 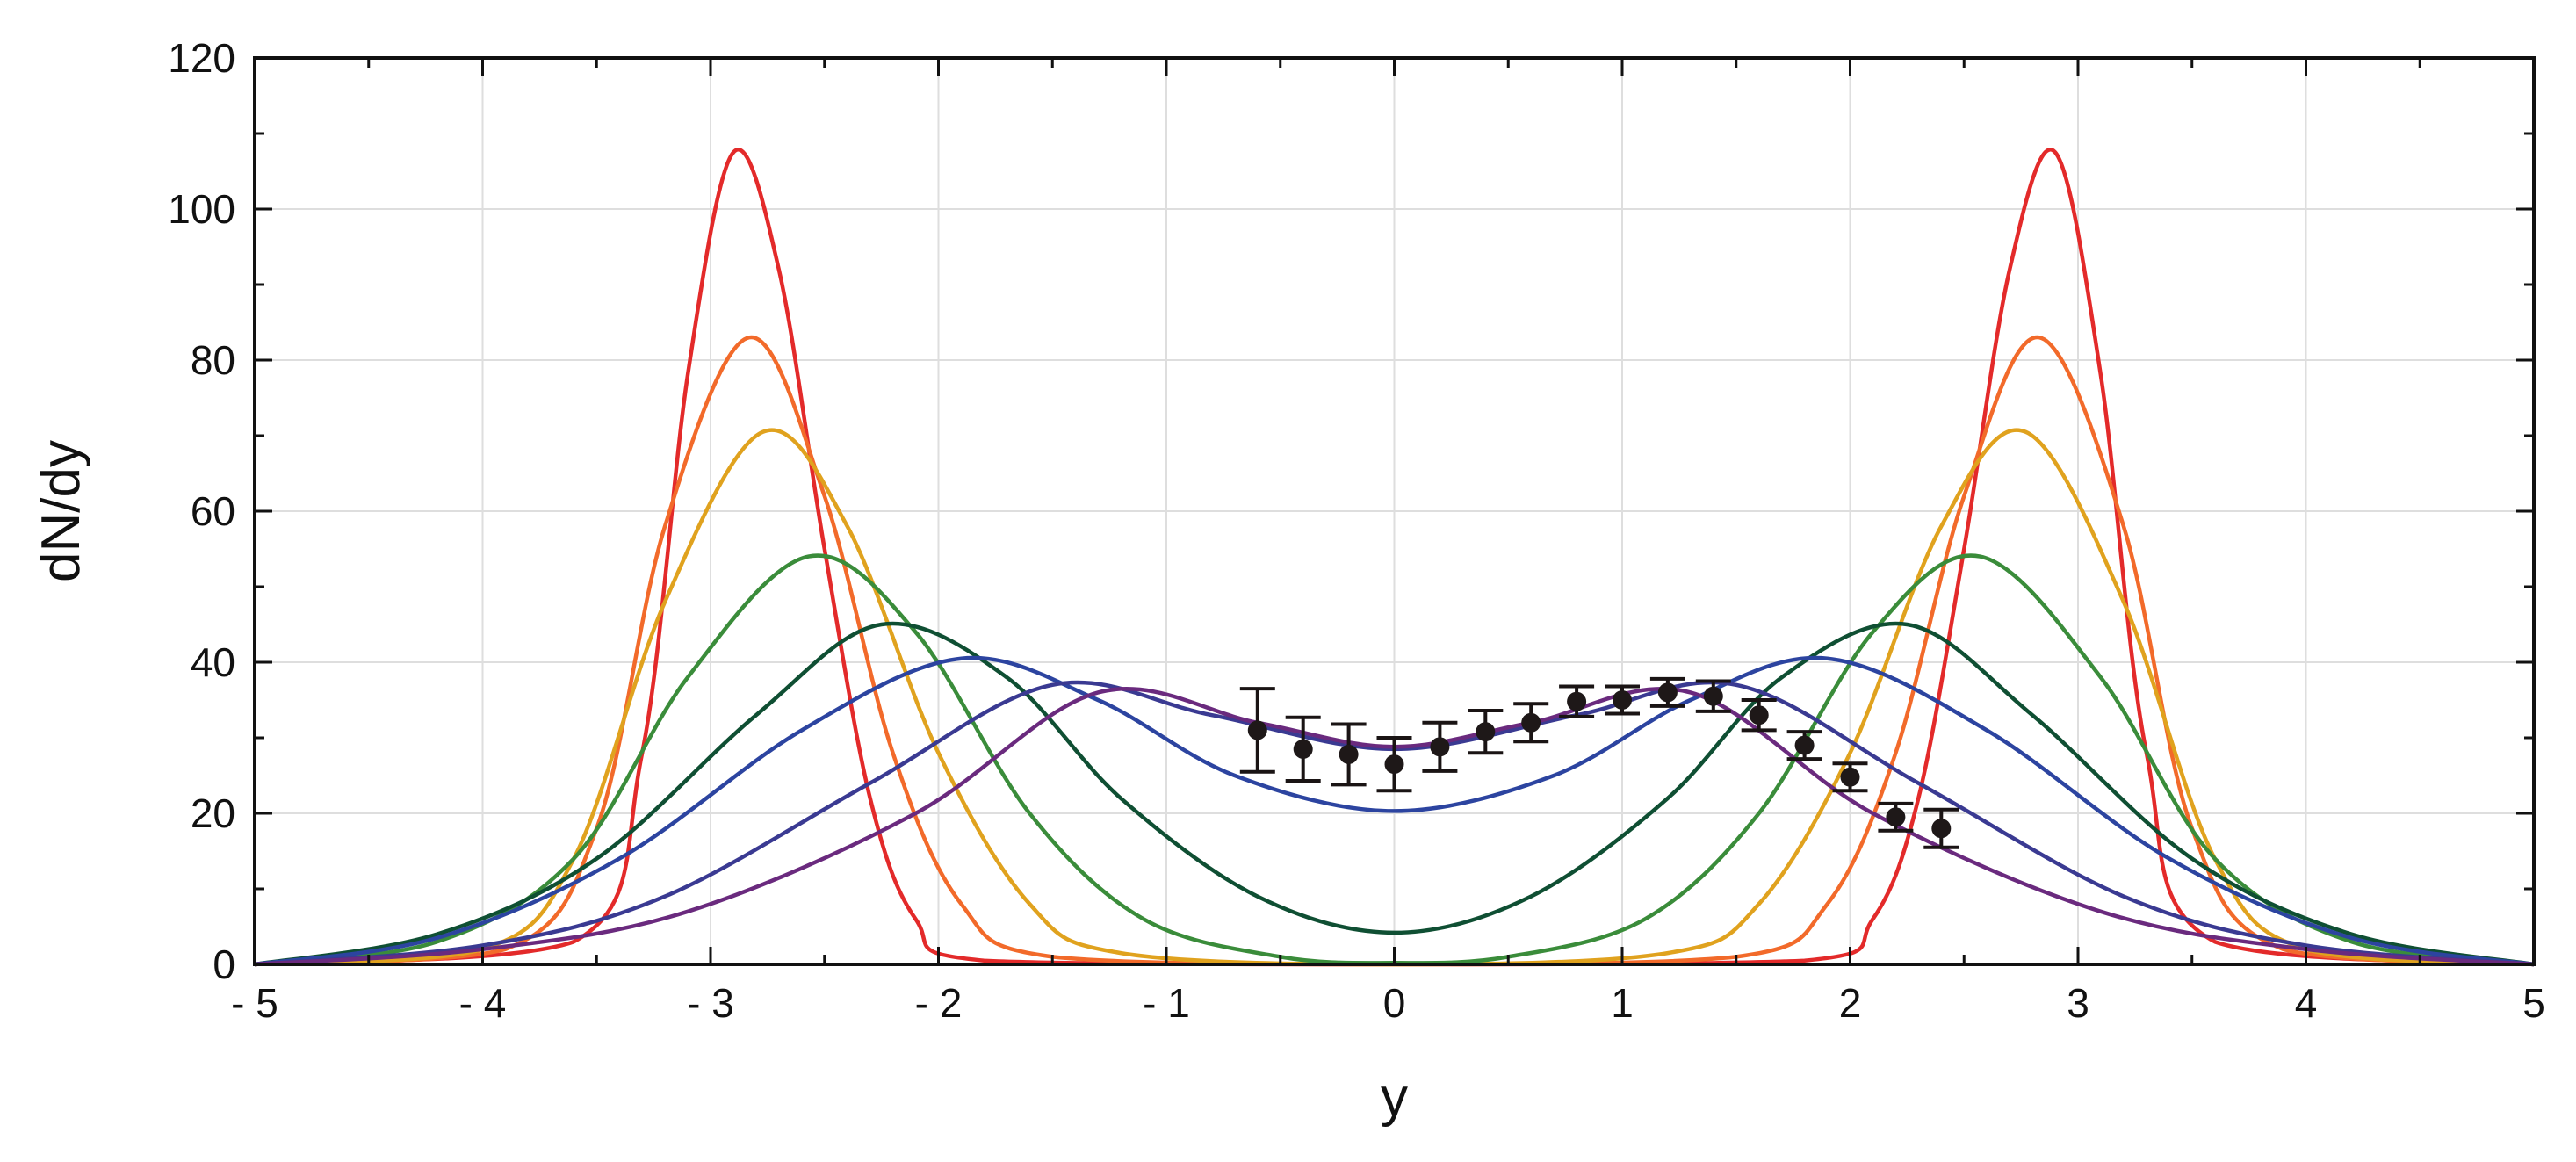 I want to click on y-tick-label: 80, so click(x=213, y=360).